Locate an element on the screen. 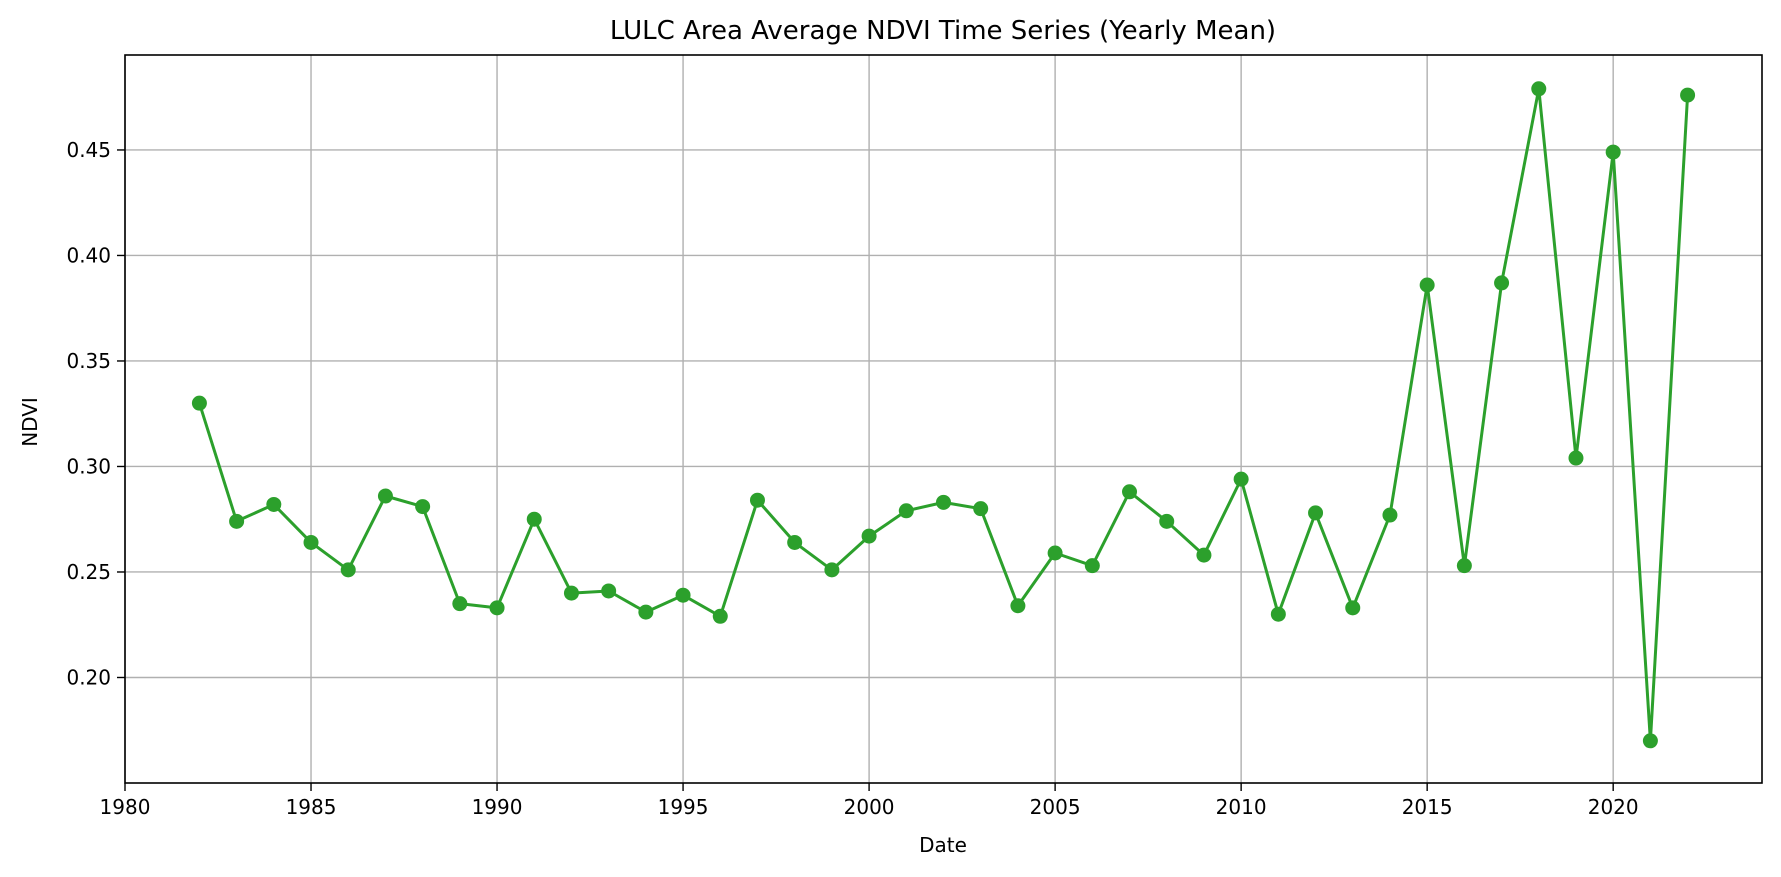 The width and height of the screenshot is (1781, 877). y-tick-label: 0.45 is located at coordinates (88, 150).